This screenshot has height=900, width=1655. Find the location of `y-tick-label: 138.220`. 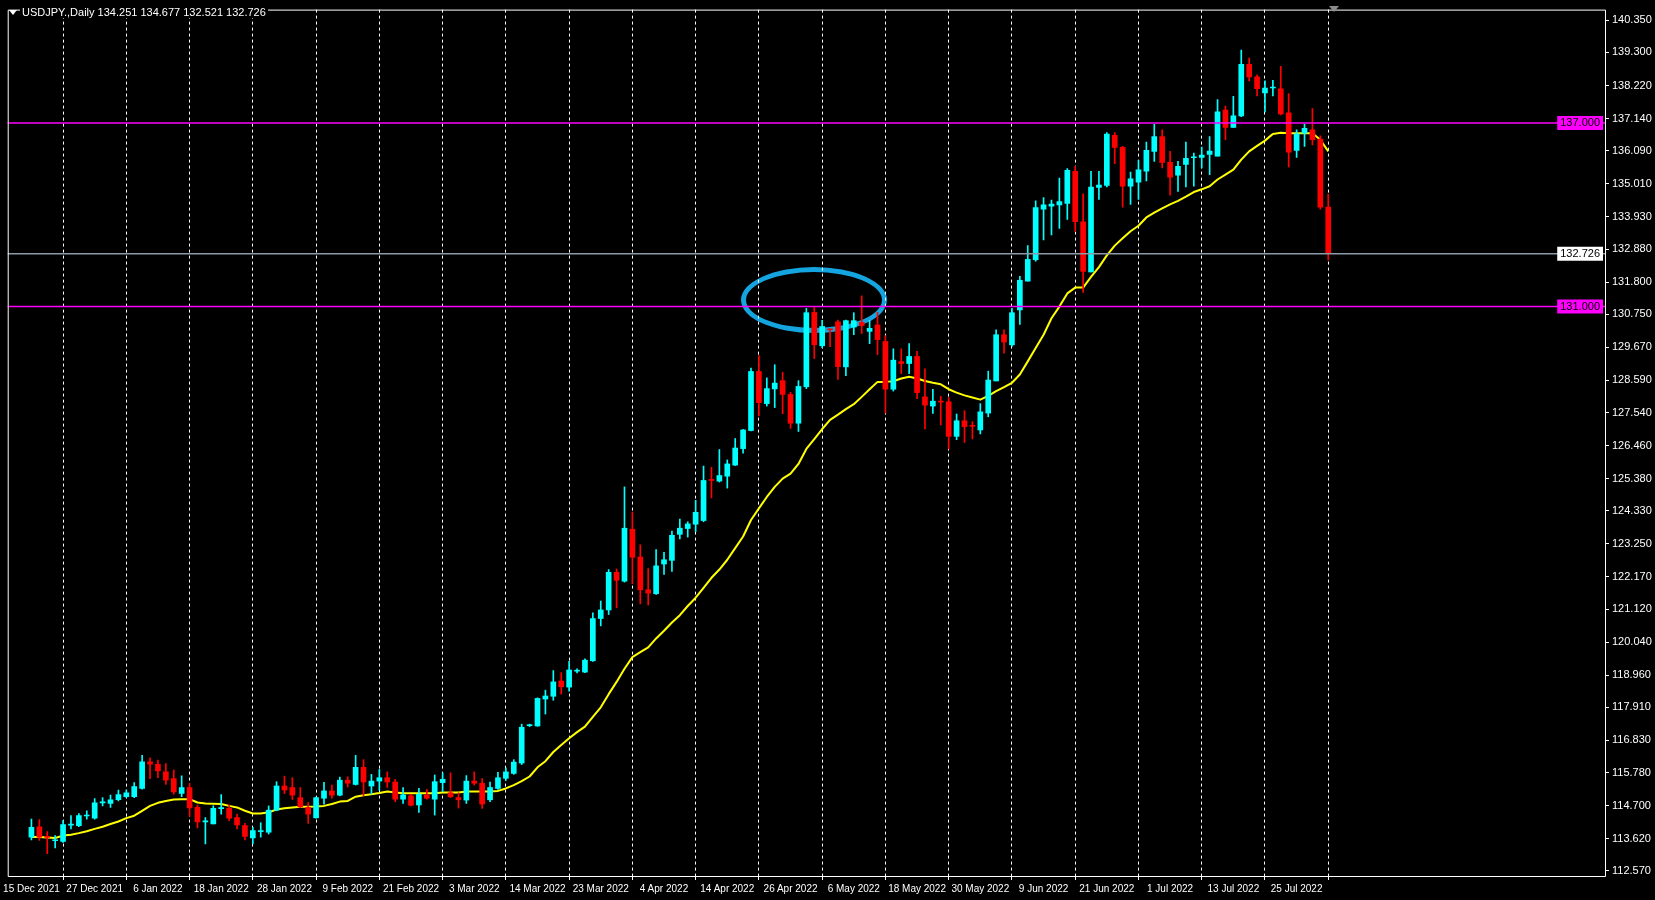

y-tick-label: 138.220 is located at coordinates (1632, 84).